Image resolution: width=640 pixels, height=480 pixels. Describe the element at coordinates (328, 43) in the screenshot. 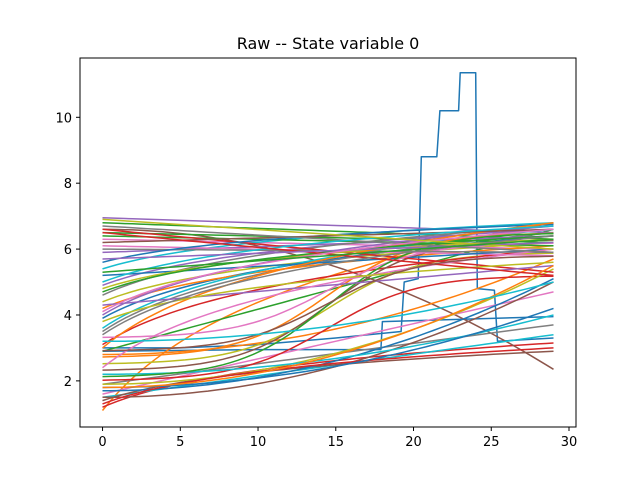

I see `chart-title: Raw -- State variable 0` at that location.